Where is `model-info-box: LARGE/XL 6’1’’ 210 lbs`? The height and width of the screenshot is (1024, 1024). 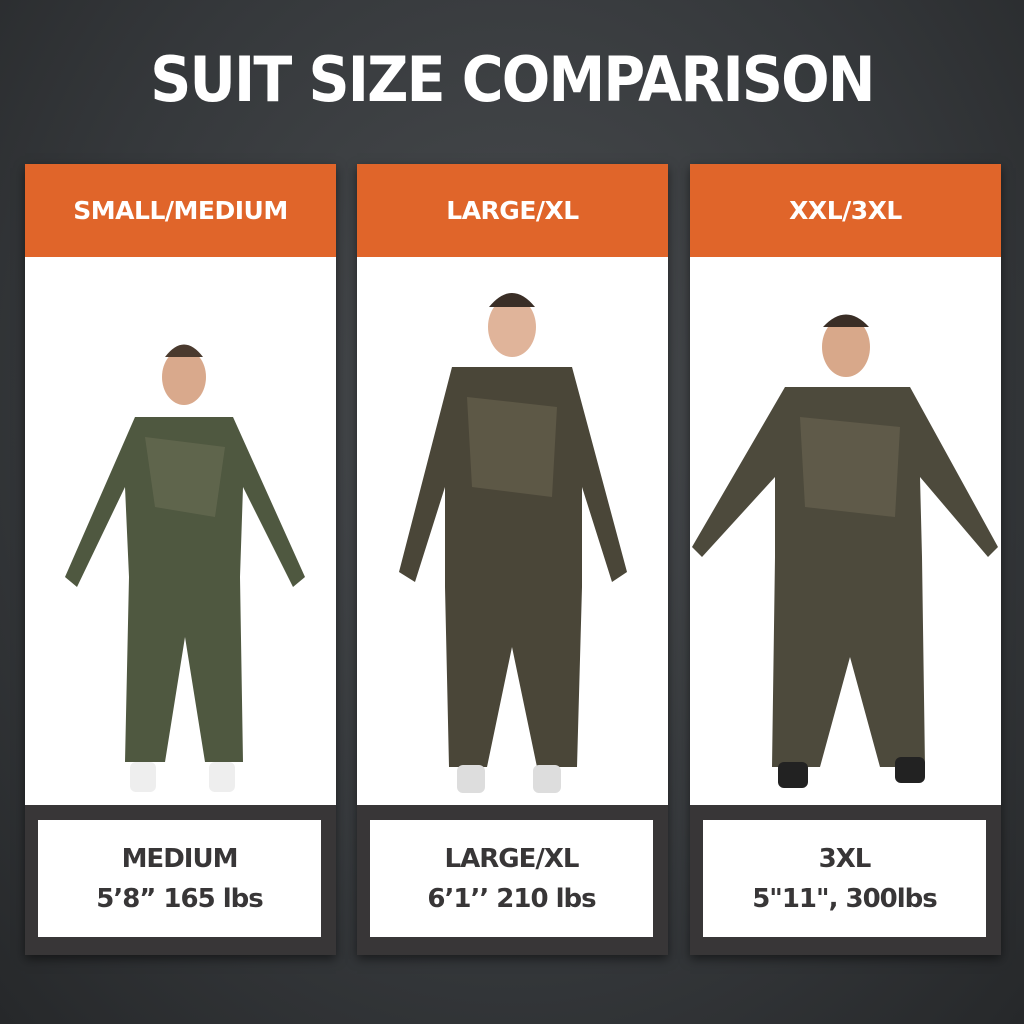
model-info-box: LARGE/XL 6’1’’ 210 lbs is located at coordinates (511, 878).